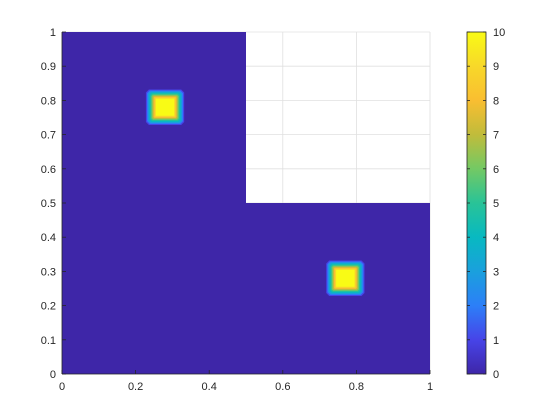 This screenshot has height=420, width=560. What do you see at coordinates (48, 136) in the screenshot?
I see `y-tick-label: 0.7` at bounding box center [48, 136].